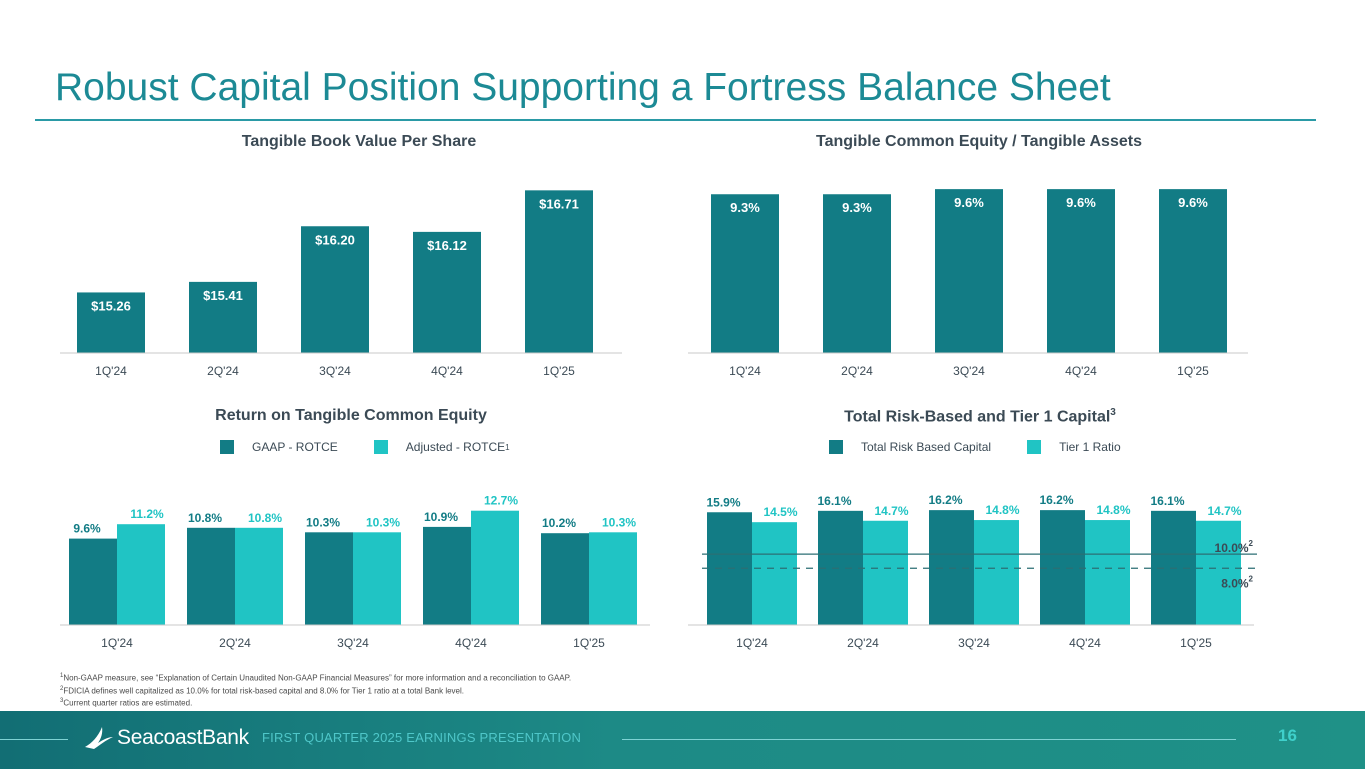 The width and height of the screenshot is (1365, 769). What do you see at coordinates (295, 447) in the screenshot?
I see `legend-label-gaap: GAAP - ROTCE` at bounding box center [295, 447].